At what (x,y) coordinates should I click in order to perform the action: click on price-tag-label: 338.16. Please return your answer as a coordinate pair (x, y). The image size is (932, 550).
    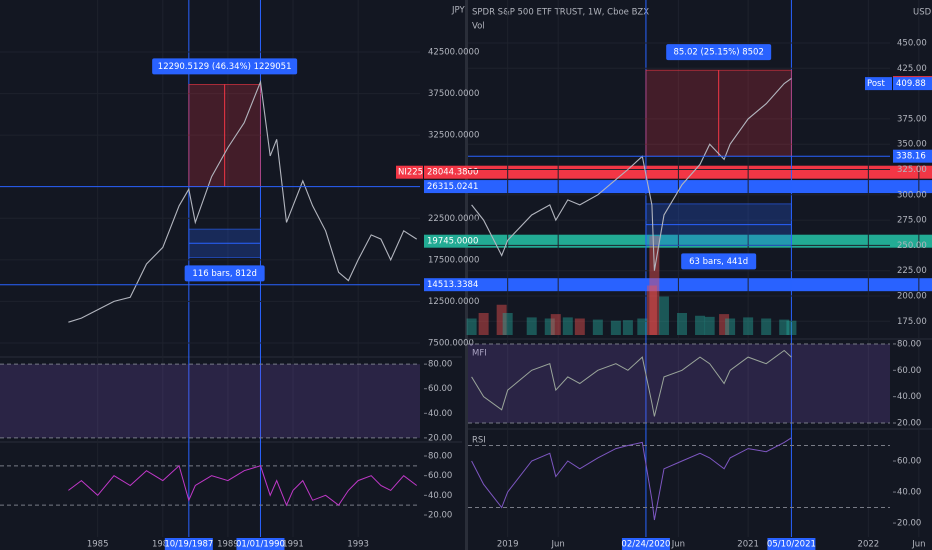
    Looking at the image, I should click on (911, 157).